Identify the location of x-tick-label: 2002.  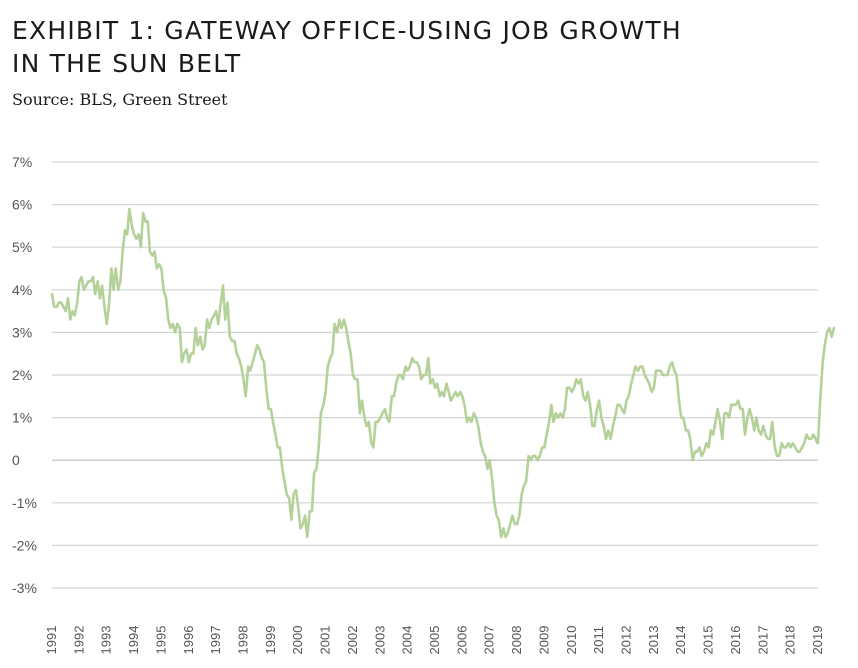
(352, 640).